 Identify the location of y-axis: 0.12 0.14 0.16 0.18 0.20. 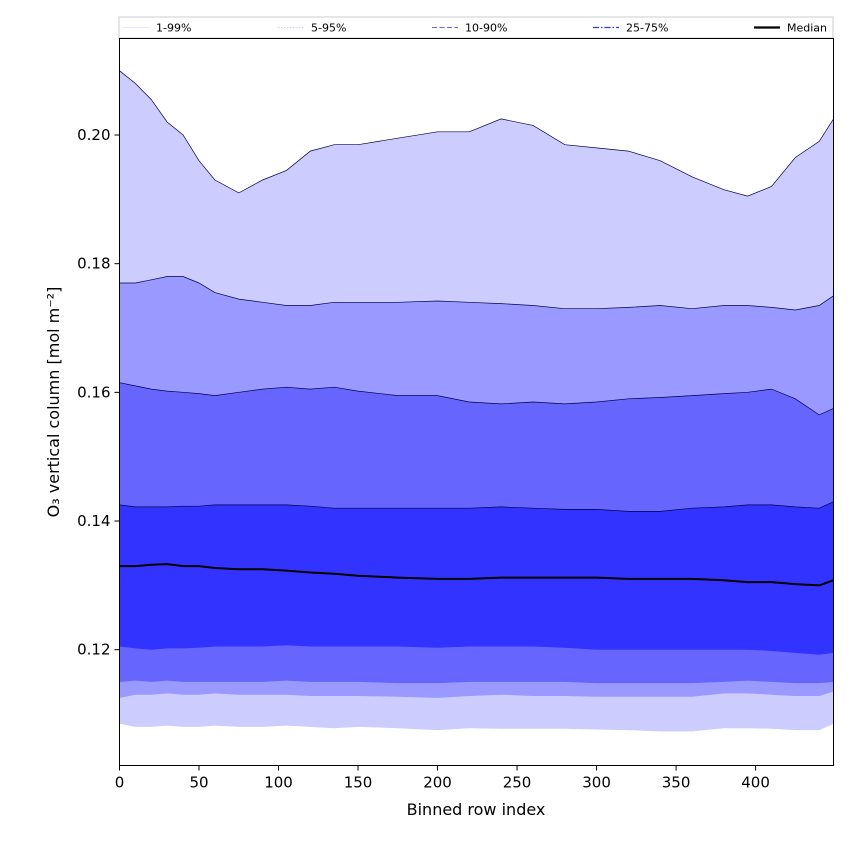
(98, 392).